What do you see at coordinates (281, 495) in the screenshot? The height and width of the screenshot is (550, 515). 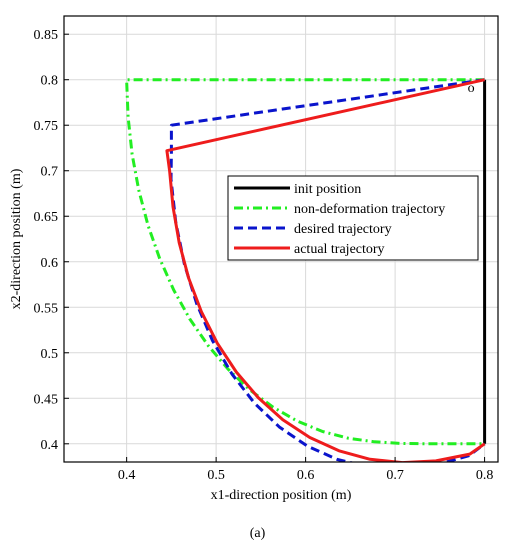 I see `x-axis-label: x1-direction position (m)` at bounding box center [281, 495].